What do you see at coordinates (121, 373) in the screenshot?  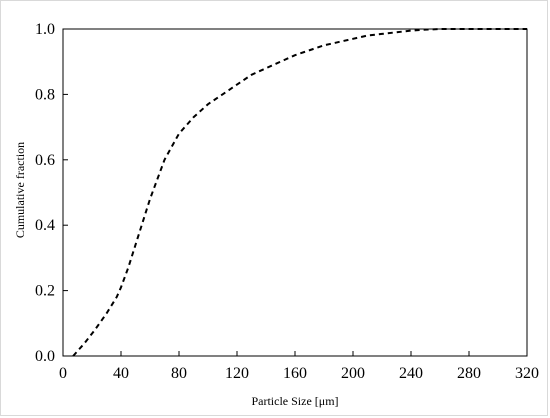 I see `x-tick-label: 40` at bounding box center [121, 373].